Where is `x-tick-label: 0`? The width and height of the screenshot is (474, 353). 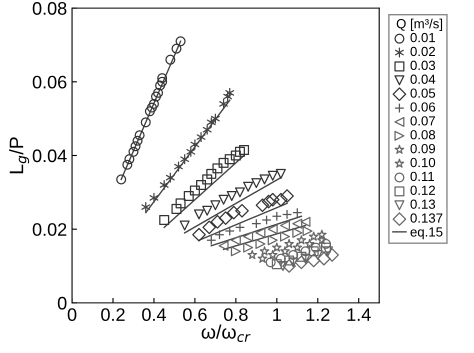 x-tick-label: 0 is located at coordinates (72, 314).